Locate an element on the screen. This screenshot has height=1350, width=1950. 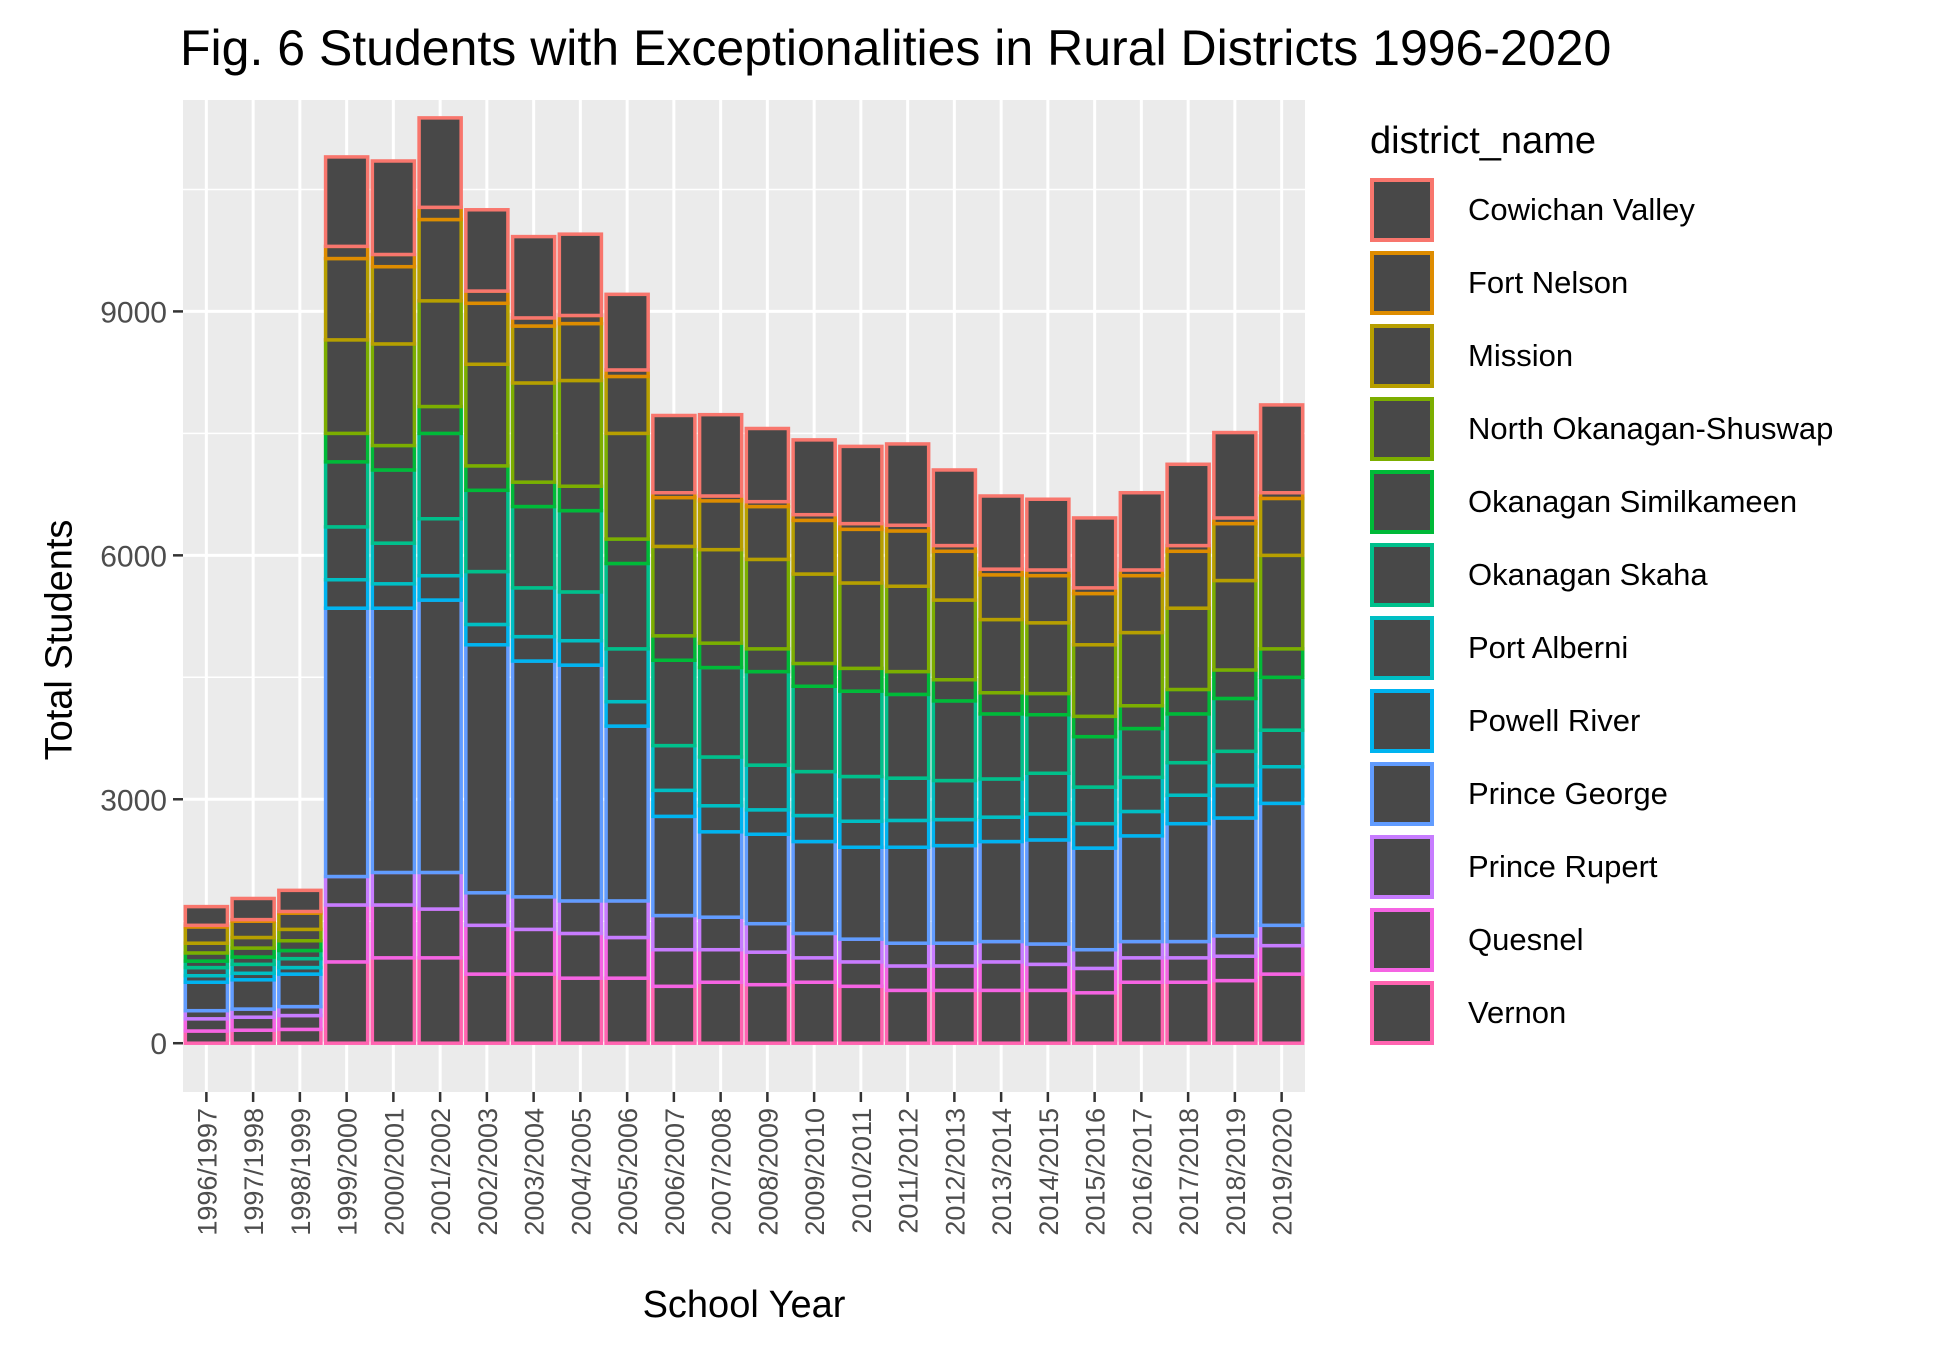
y-tick-label: 0 is located at coordinates (158, 1044).